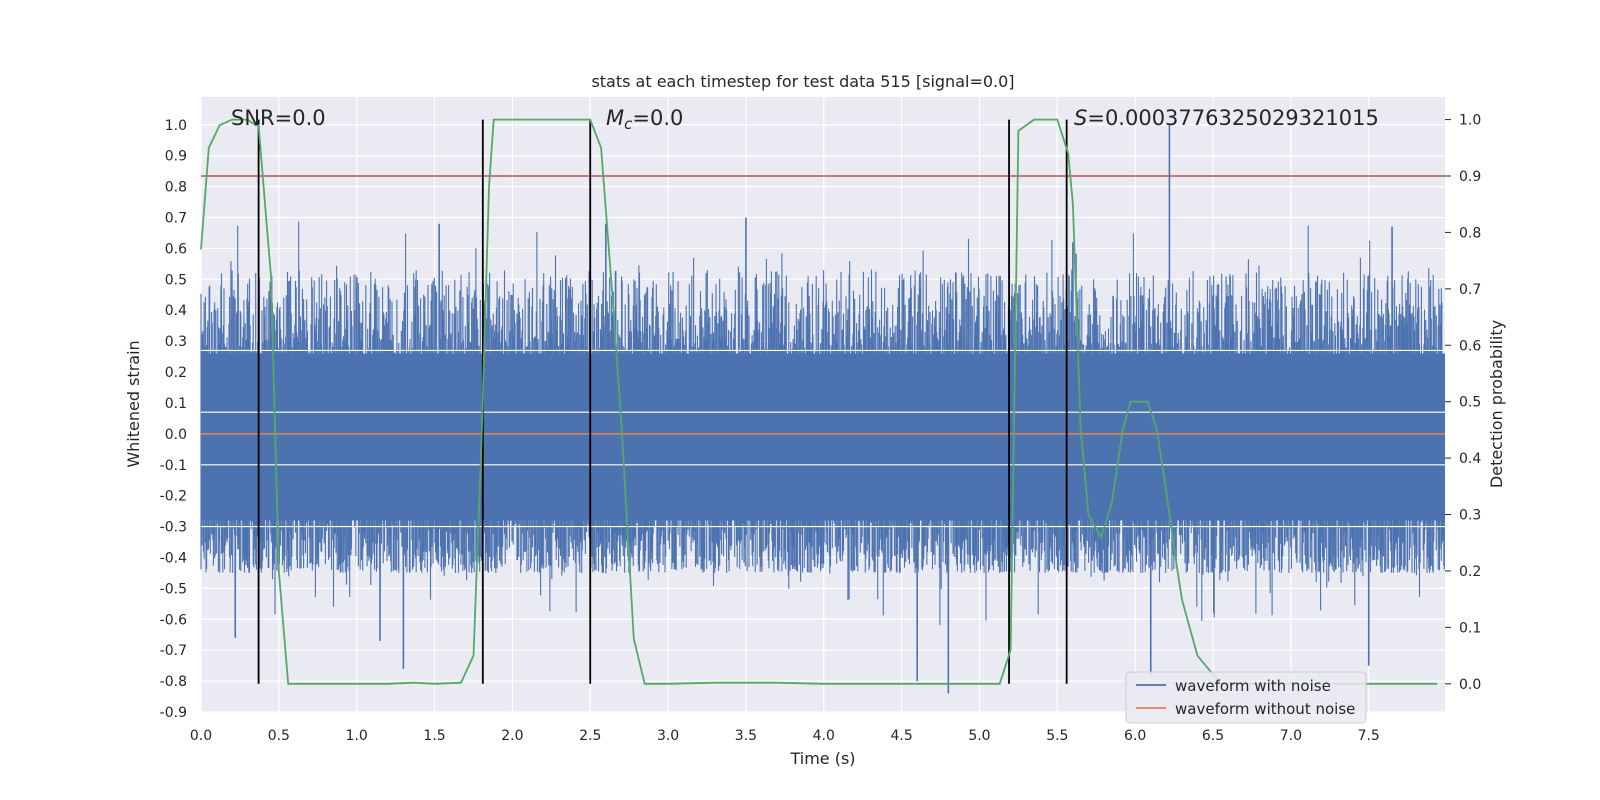 The width and height of the screenshot is (1600, 800). Describe the element at coordinates (1496, 404) in the screenshot. I see `y2-axis-label: Detection probability` at that location.